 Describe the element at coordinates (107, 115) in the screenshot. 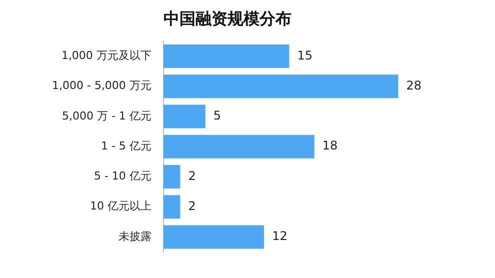

I see `y-tick-label: 5,000 万 - 1 亿元` at that location.